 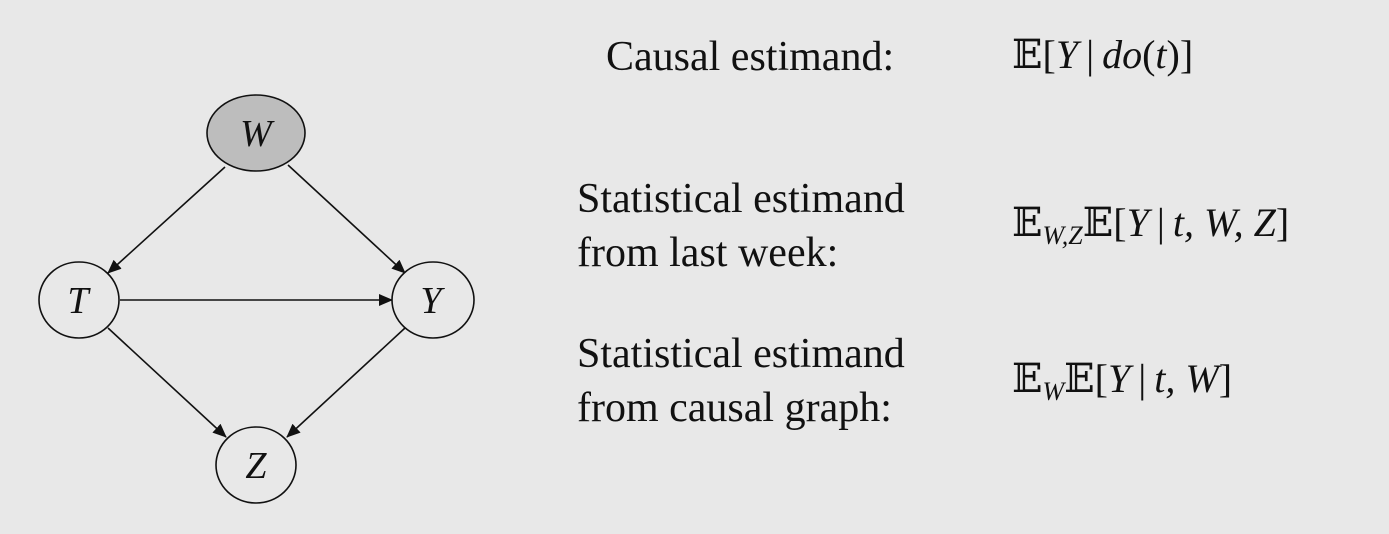 What do you see at coordinates (750, 57) in the screenshot?
I see `causal-estimand-label: Causal estimand:` at bounding box center [750, 57].